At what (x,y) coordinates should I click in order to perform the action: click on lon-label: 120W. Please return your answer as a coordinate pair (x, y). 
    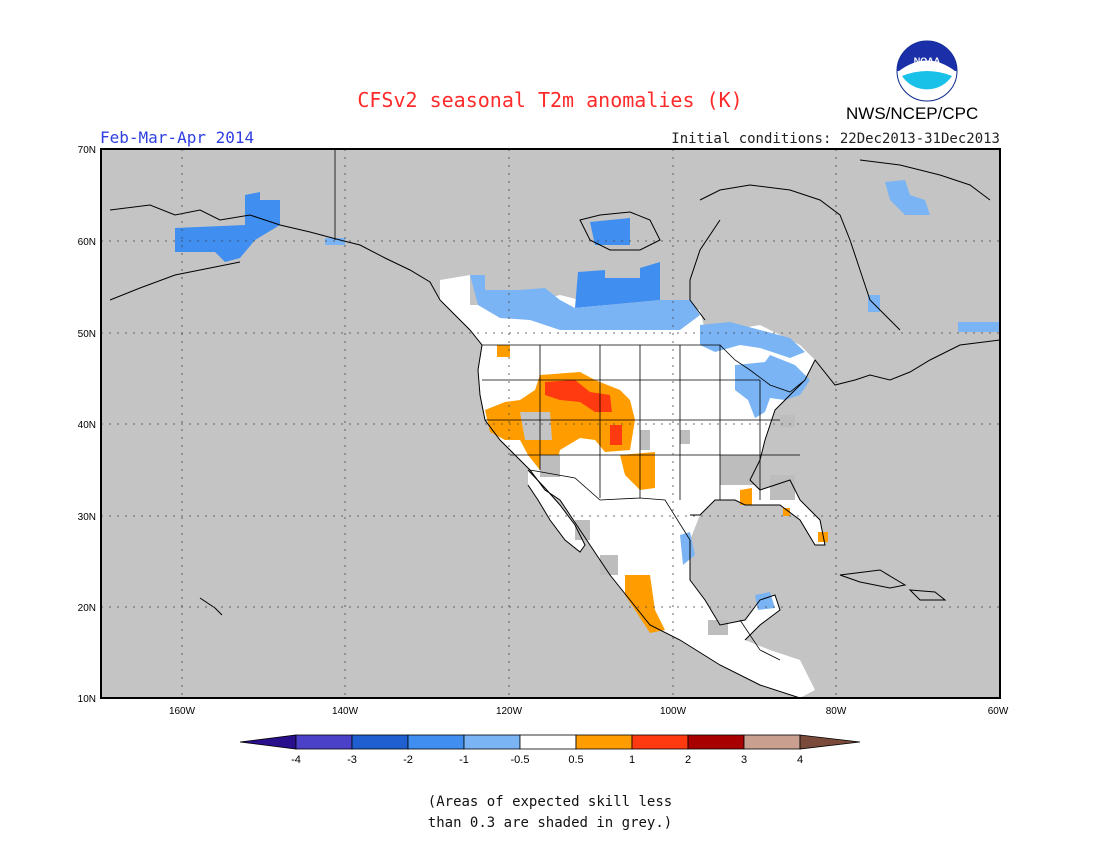
    Looking at the image, I should click on (509, 711).